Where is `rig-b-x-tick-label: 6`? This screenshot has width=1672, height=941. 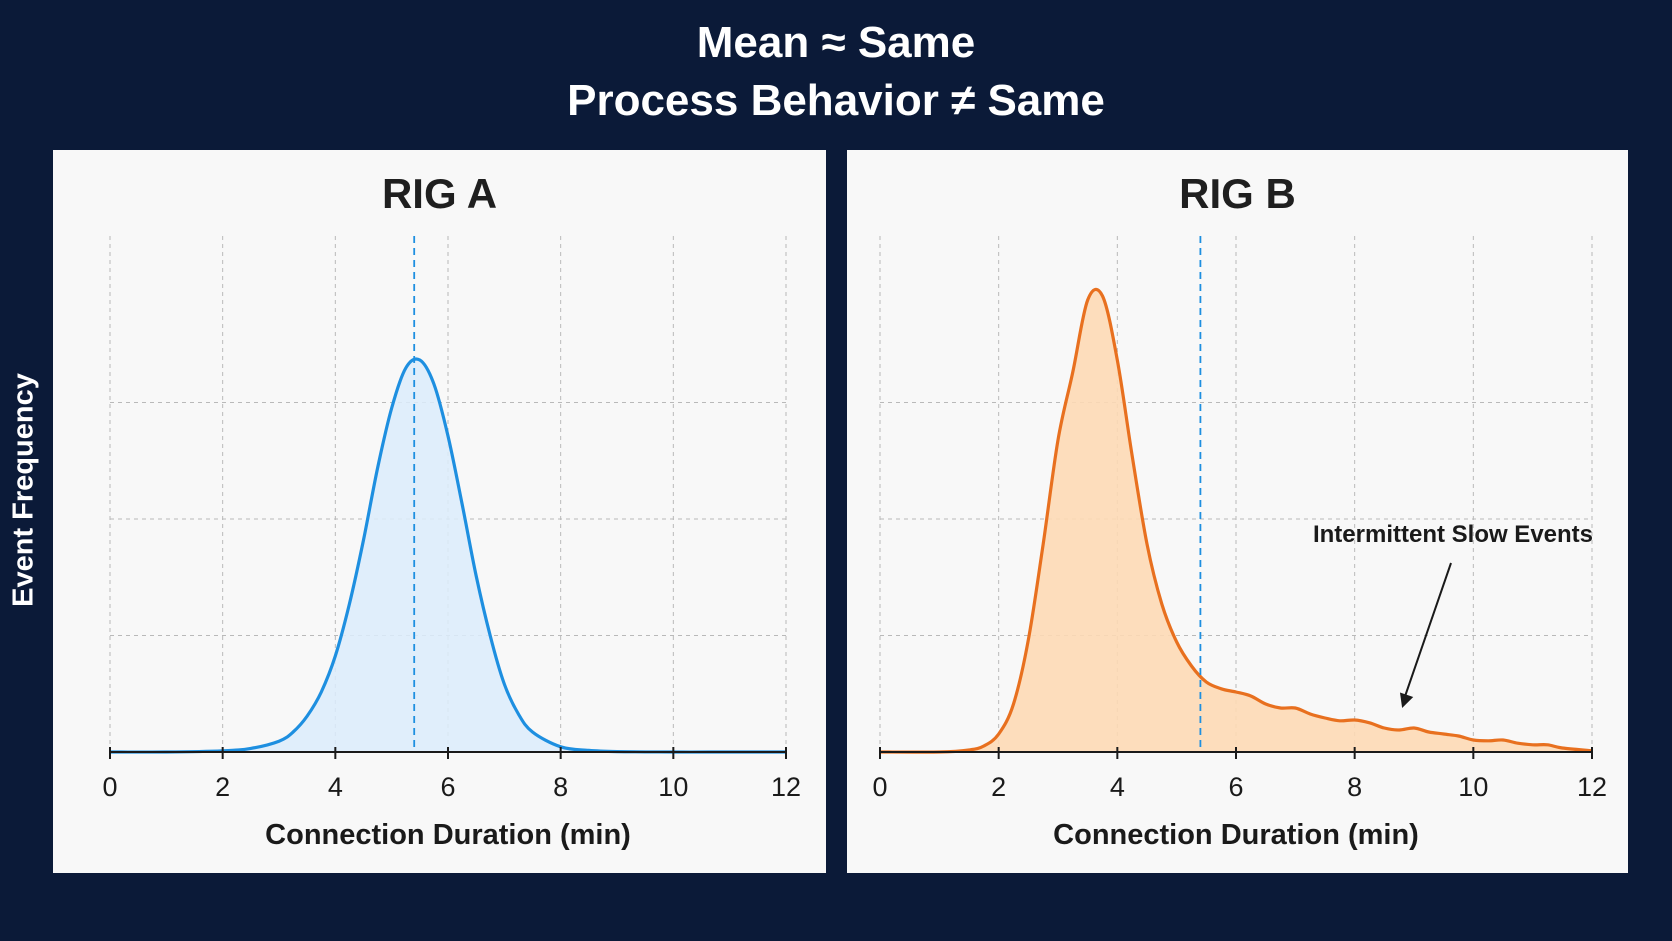 rig-b-x-tick-label: 6 is located at coordinates (1235, 787).